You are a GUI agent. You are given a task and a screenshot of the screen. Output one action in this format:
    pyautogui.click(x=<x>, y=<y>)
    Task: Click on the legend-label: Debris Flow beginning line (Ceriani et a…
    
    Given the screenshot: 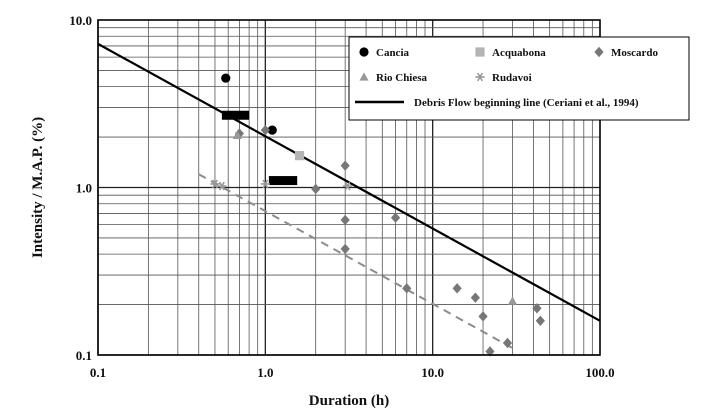 What is the action you would take?
    pyautogui.click(x=526, y=103)
    